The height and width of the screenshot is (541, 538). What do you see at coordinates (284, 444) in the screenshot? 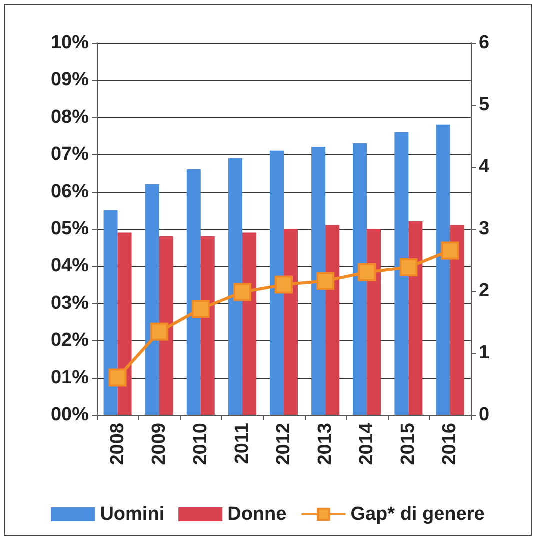
I see `x-tick-label: 2012` at bounding box center [284, 444].